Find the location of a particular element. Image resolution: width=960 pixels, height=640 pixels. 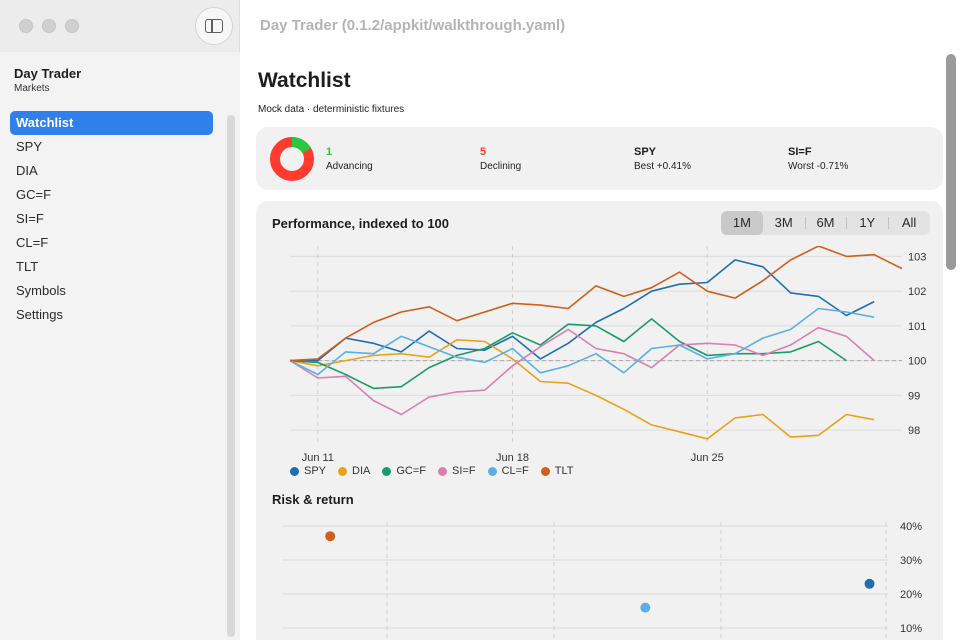

legend-label: GC=F is located at coordinates (411, 471).